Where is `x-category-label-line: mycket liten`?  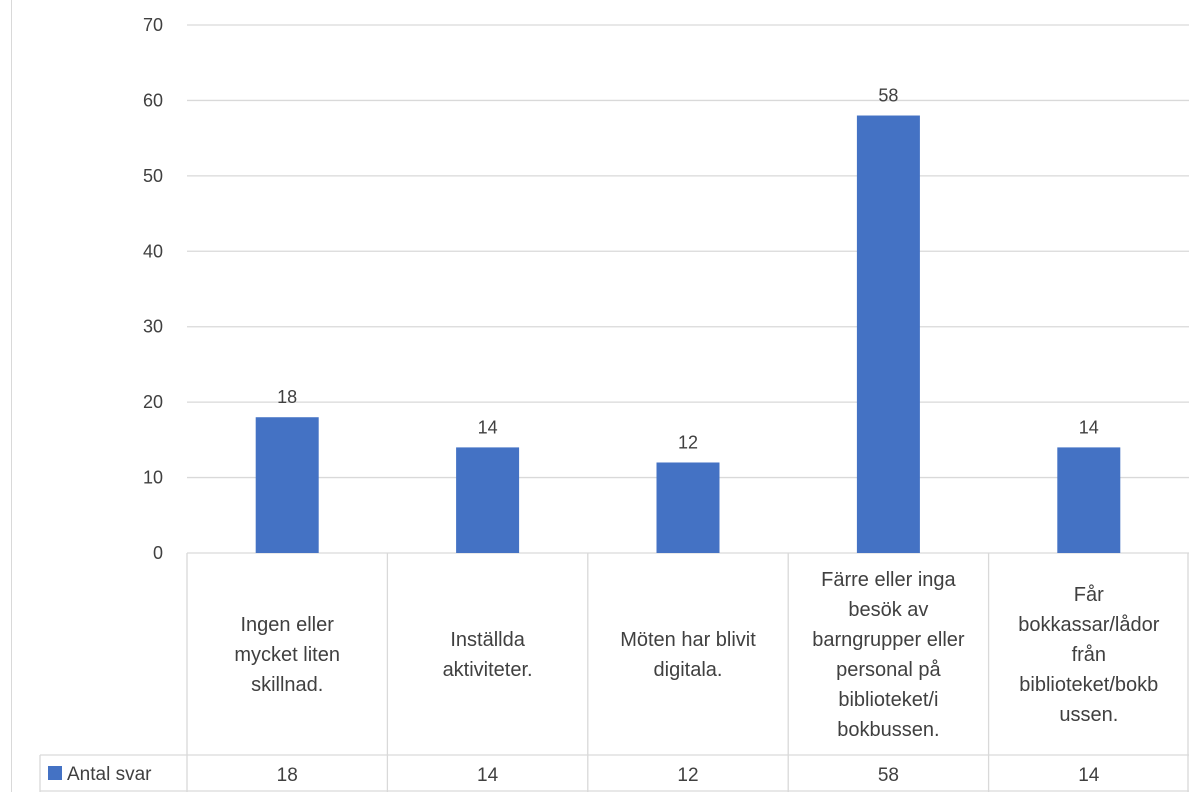 x-category-label-line: mycket liten is located at coordinates (287, 655).